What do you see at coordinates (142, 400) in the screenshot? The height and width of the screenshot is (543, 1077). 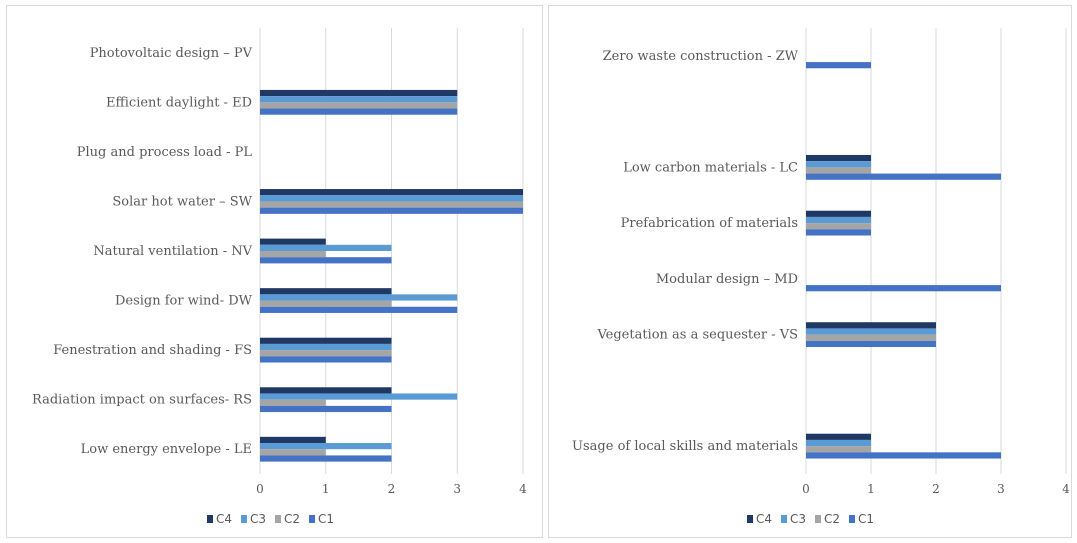 I see `category-label: Radiation impact on surfaces- RS` at bounding box center [142, 400].